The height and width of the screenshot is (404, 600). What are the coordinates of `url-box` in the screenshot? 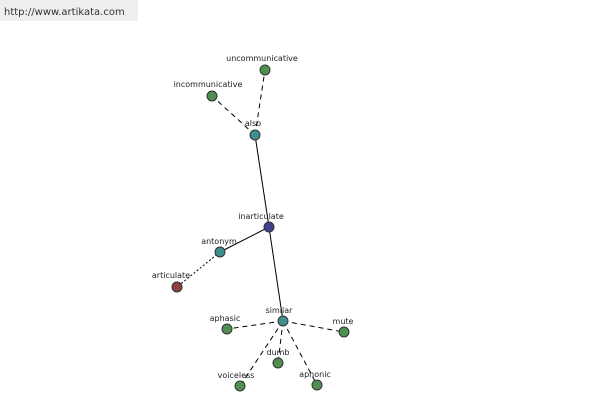 It's located at (69, 10).